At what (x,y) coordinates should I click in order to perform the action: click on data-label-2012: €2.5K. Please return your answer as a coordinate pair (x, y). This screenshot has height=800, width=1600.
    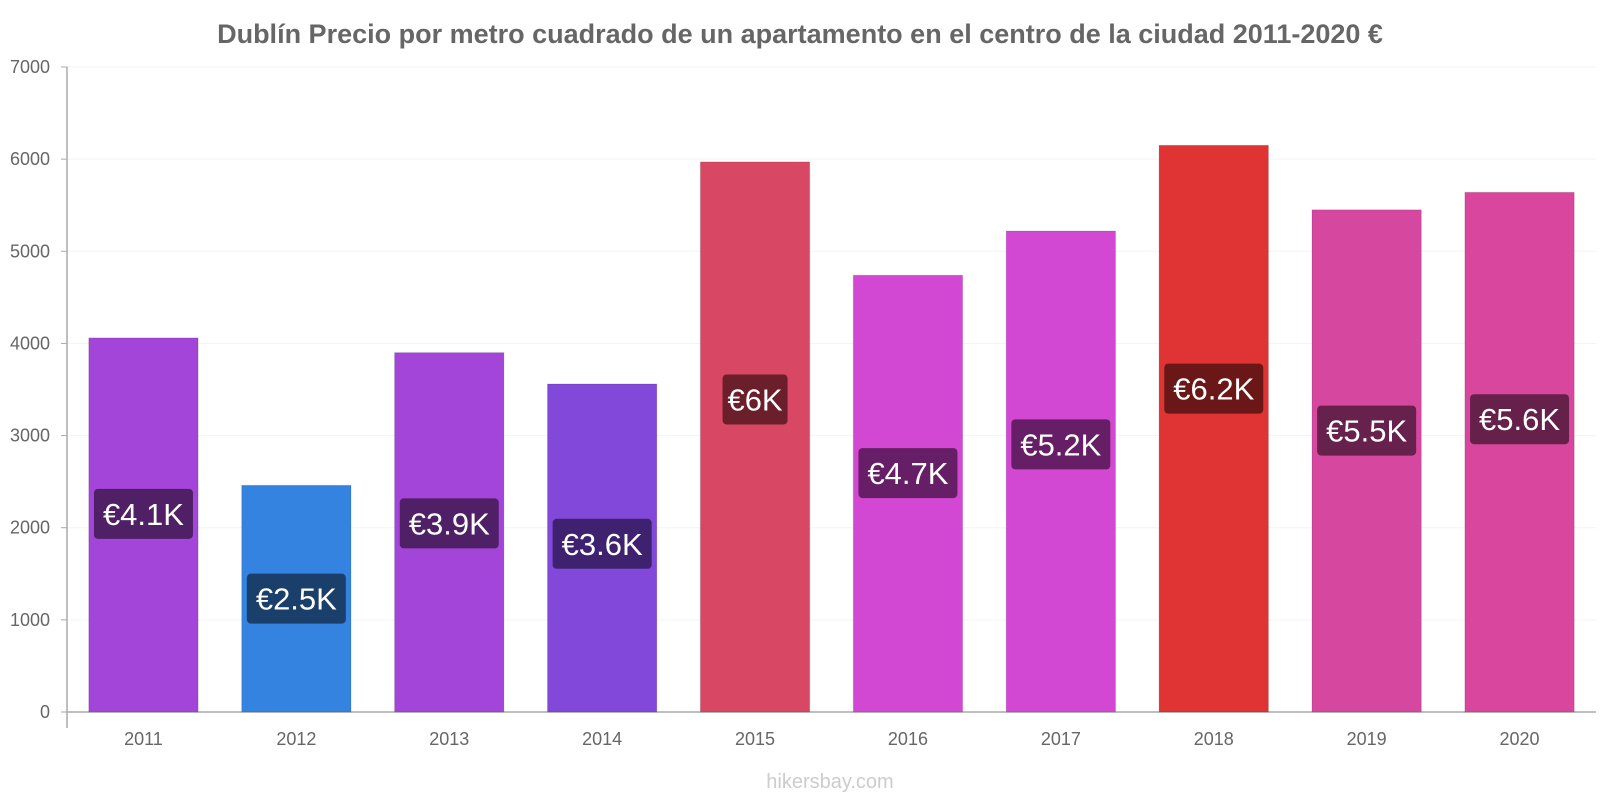
    Looking at the image, I should click on (296, 598).